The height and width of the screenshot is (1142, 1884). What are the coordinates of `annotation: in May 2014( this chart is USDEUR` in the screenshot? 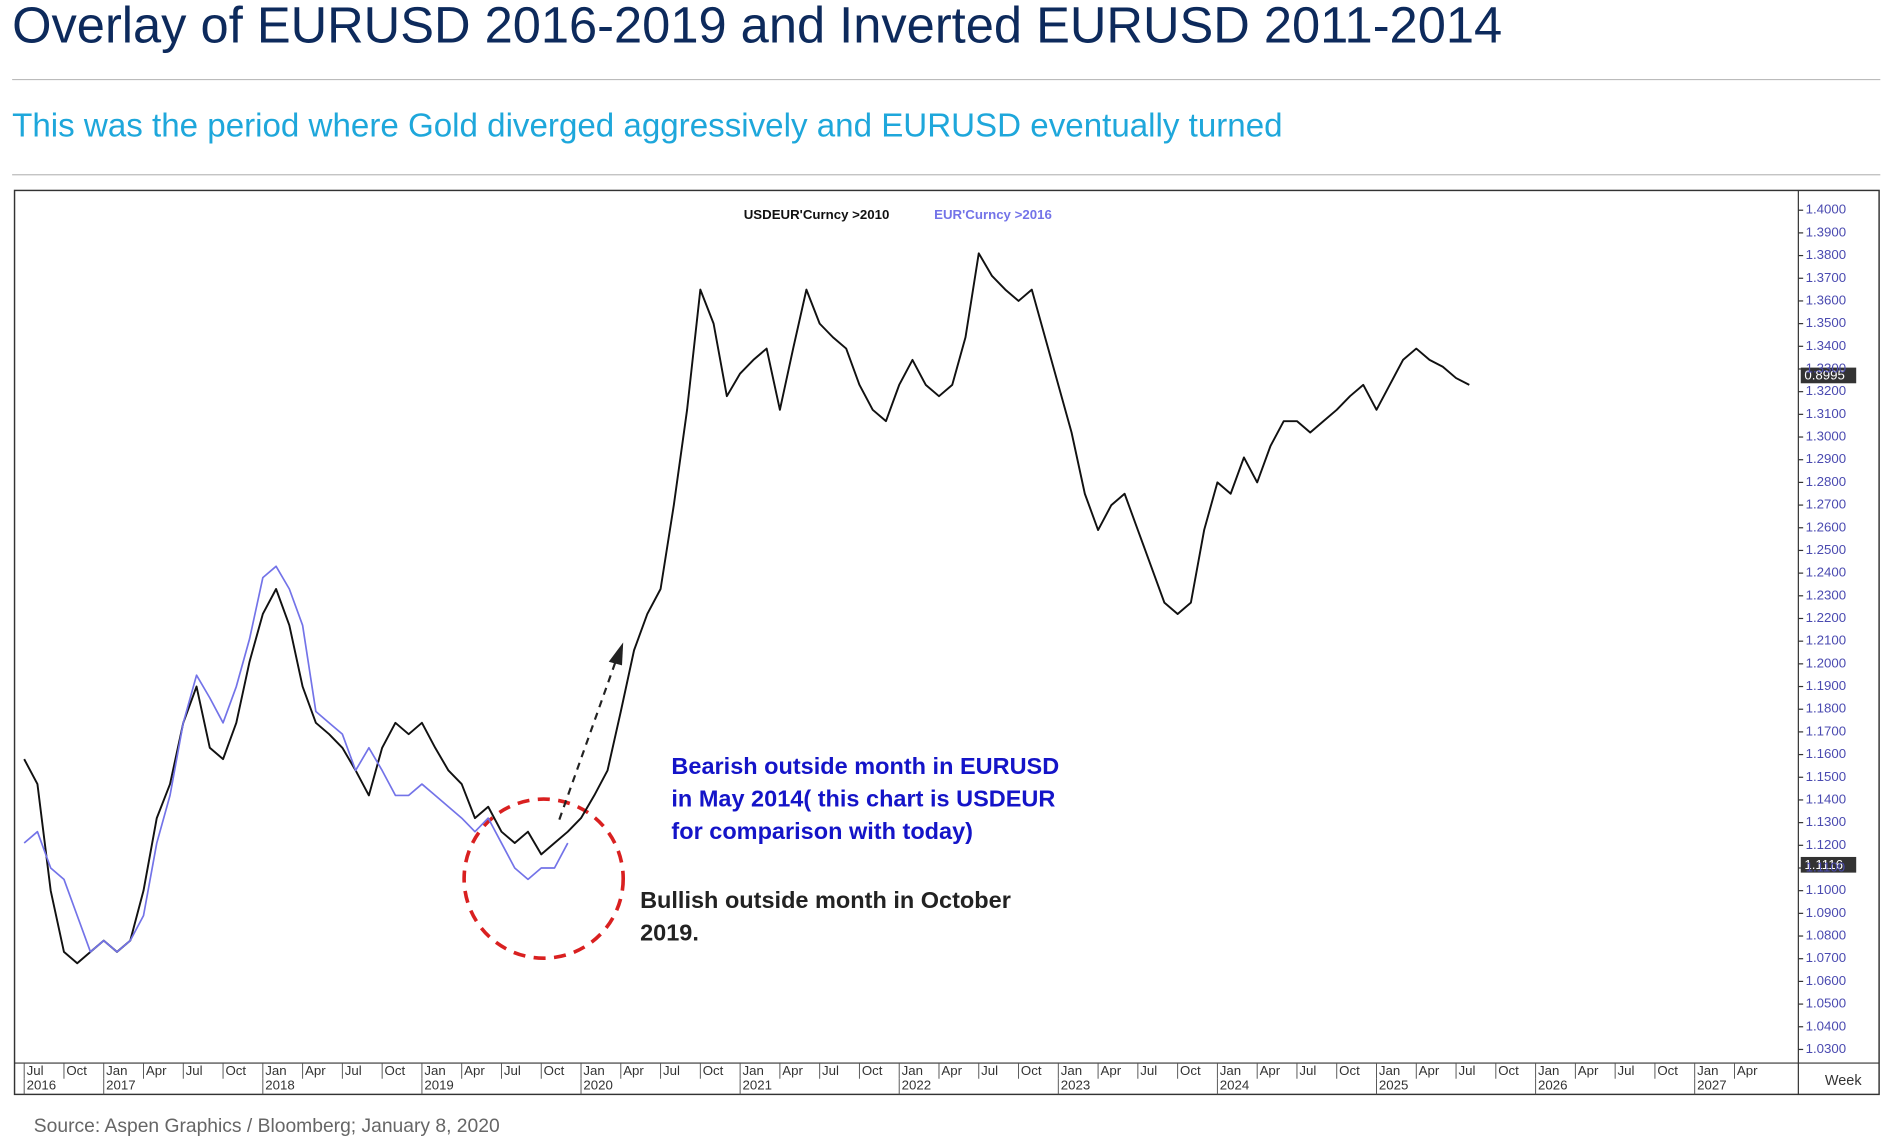 It's located at (863, 799).